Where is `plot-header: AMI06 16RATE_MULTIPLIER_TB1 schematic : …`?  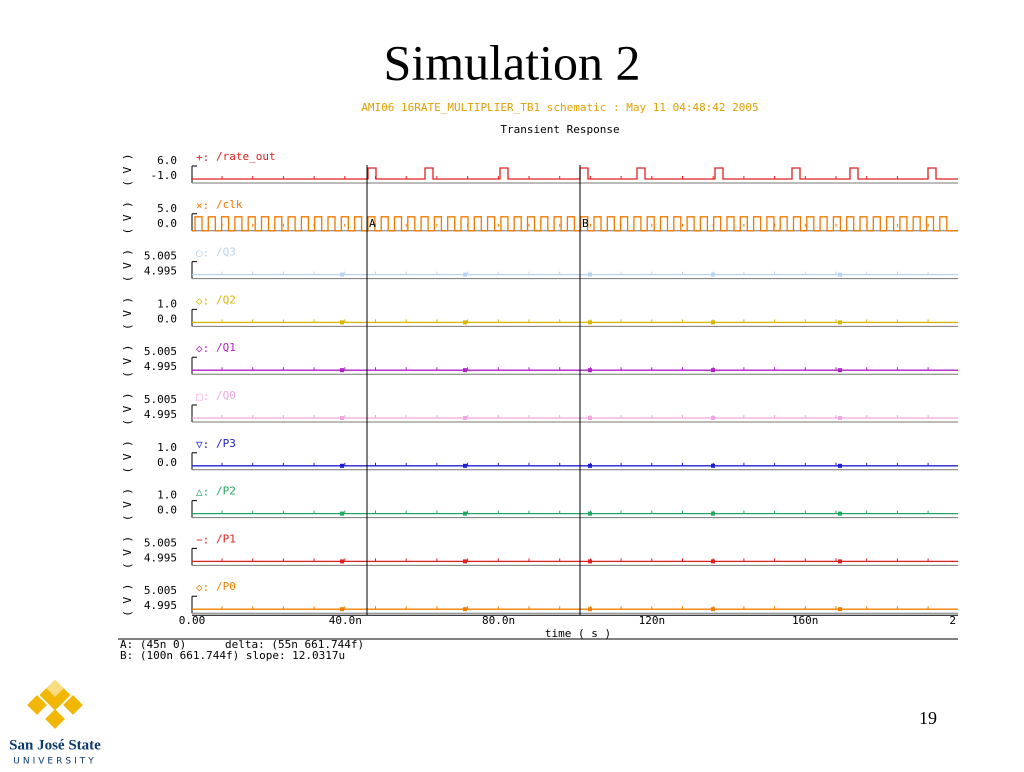 plot-header: AMI06 16RATE_MULTIPLIER_TB1 schematic : … is located at coordinates (559, 107).